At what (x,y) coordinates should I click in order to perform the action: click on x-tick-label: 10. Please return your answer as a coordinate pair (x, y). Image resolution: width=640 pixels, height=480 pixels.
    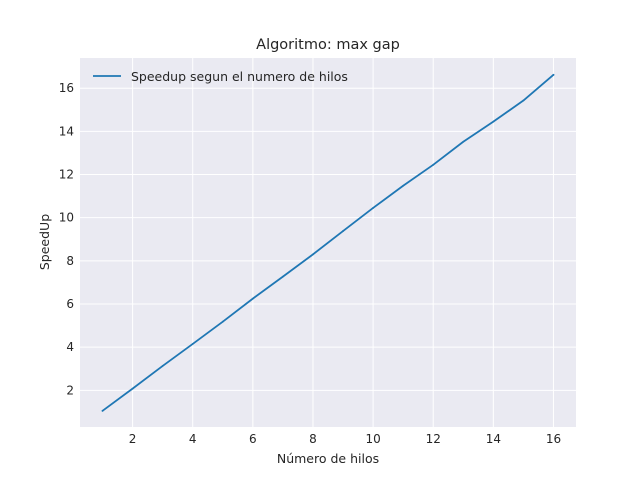
    Looking at the image, I should click on (372, 439).